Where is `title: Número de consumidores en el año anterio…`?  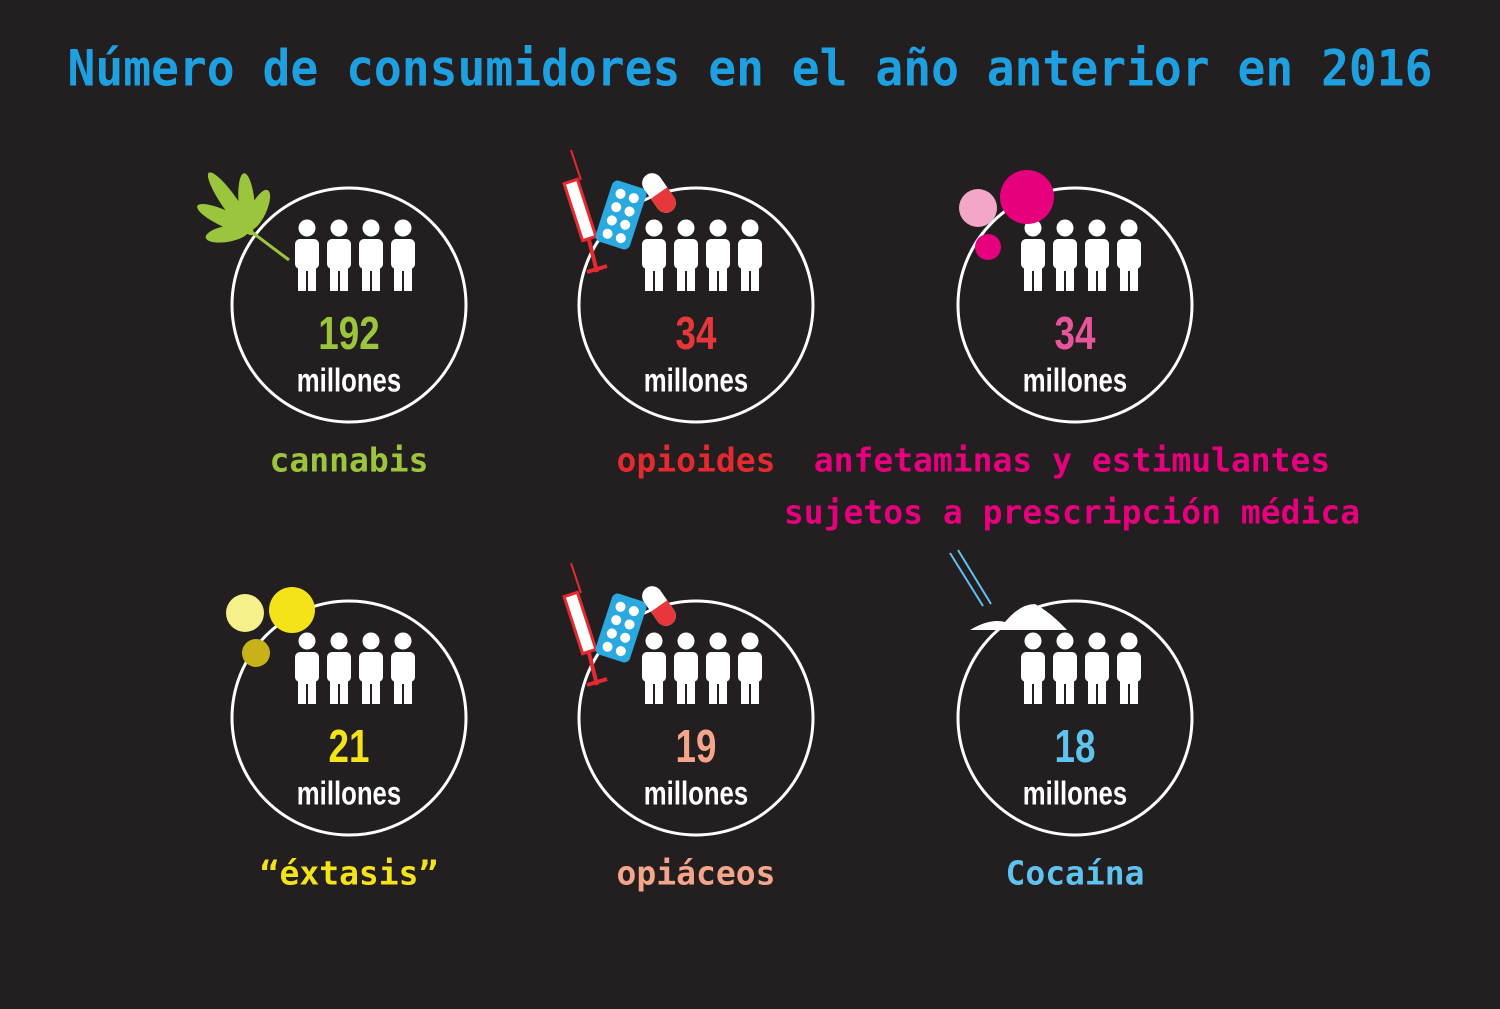
title: Número de consumidores en el año anterio… is located at coordinates (750, 69).